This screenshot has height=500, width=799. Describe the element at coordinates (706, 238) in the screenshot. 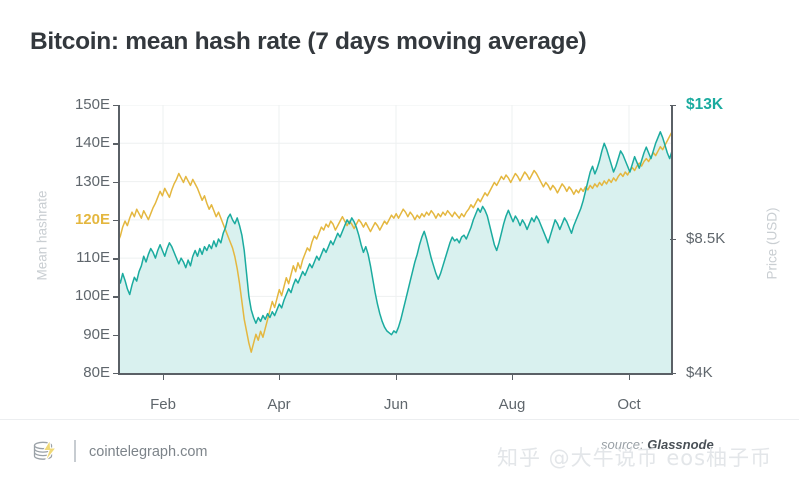

I see `y-axis-right-label: $8.5K` at that location.